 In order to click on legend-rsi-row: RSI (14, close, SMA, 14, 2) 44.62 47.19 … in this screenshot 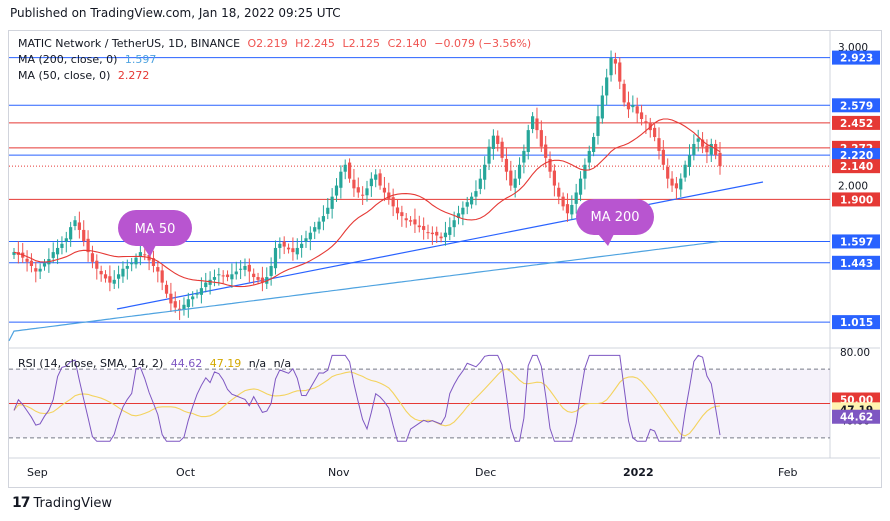, I will do `click(156, 363)`.